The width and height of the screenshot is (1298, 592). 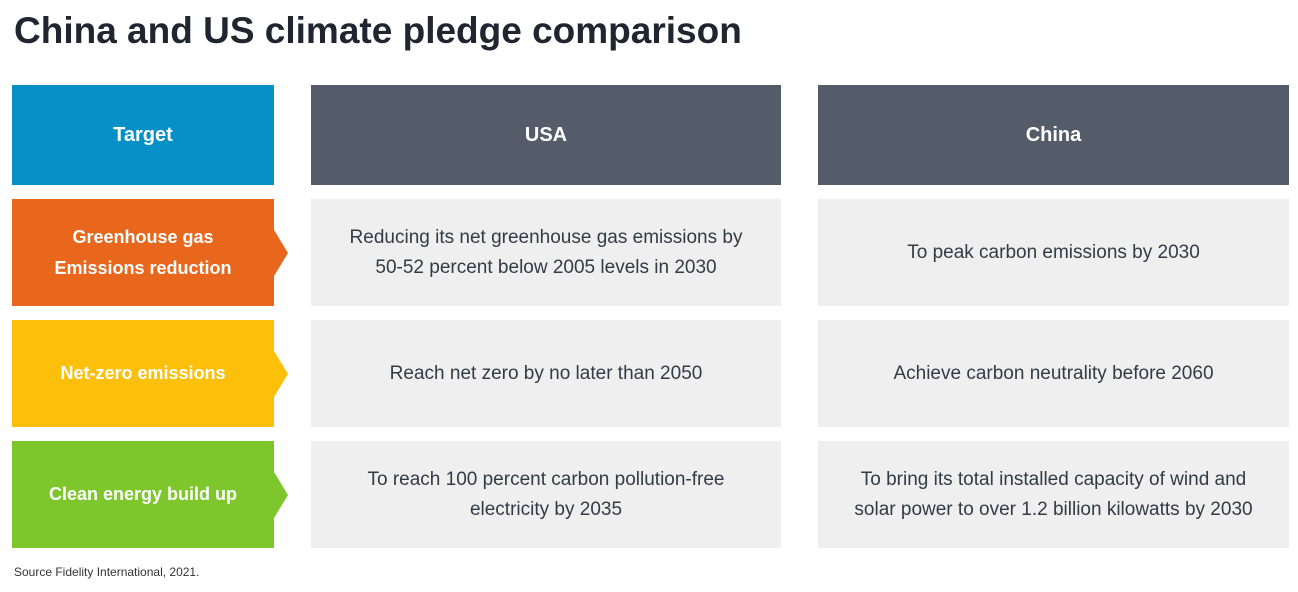 I want to click on header-china: China, so click(x=1053, y=135).